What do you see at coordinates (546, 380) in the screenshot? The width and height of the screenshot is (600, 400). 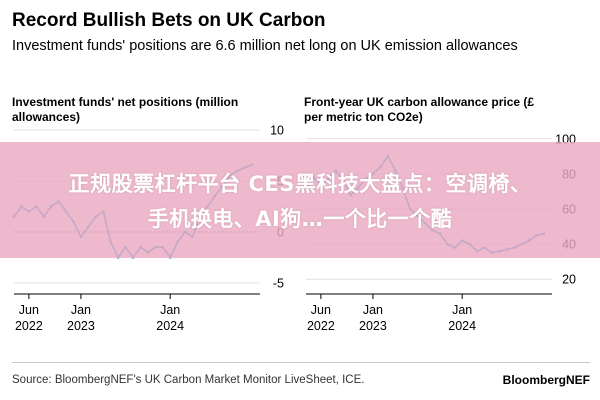 I see `brand-logo: BloombergNEF` at bounding box center [546, 380].